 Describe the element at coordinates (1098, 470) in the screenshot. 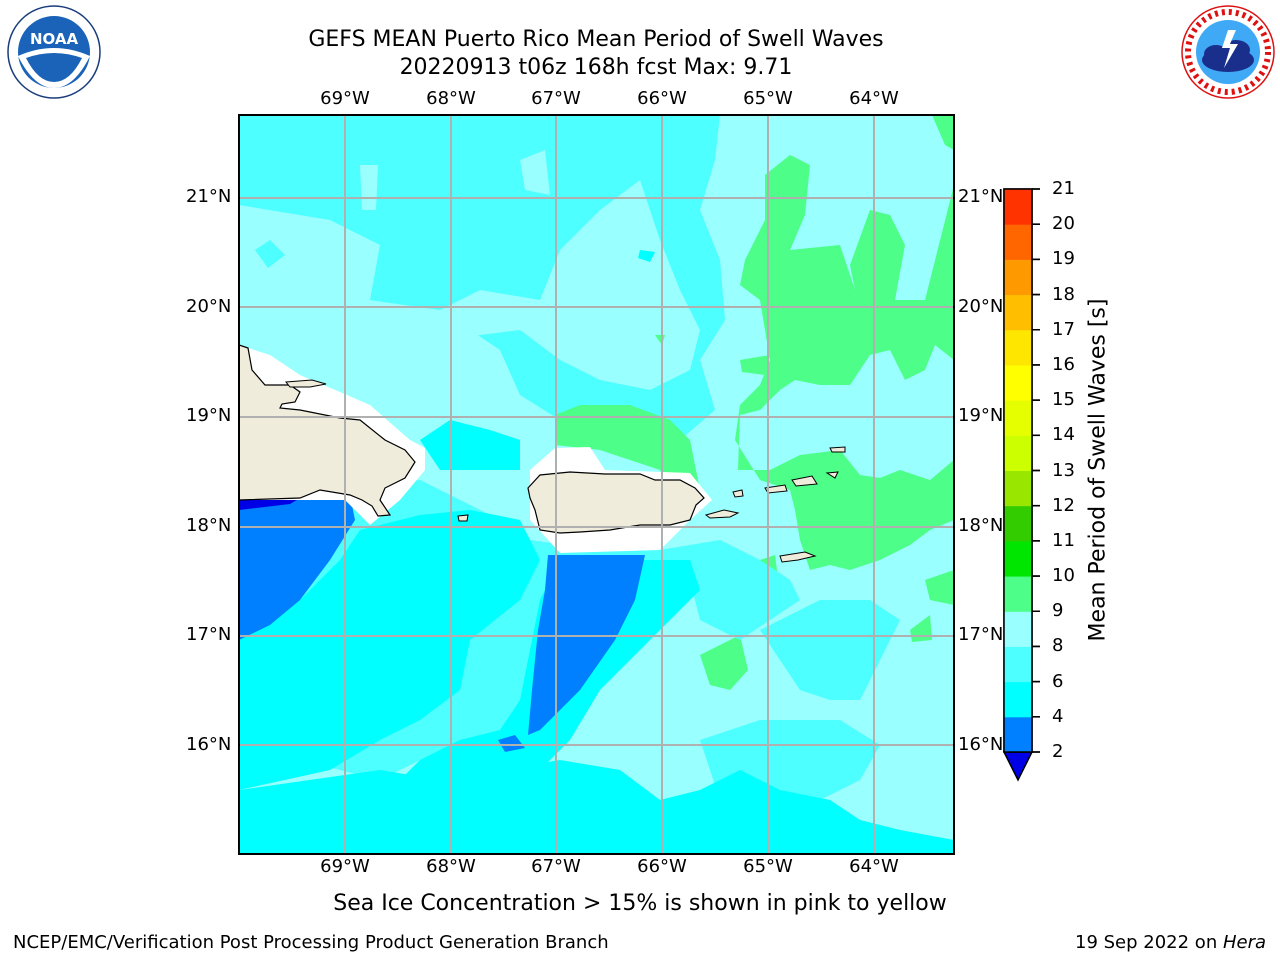

I see `colorbar-label: Mean Period of Swell Waves [s]` at that location.